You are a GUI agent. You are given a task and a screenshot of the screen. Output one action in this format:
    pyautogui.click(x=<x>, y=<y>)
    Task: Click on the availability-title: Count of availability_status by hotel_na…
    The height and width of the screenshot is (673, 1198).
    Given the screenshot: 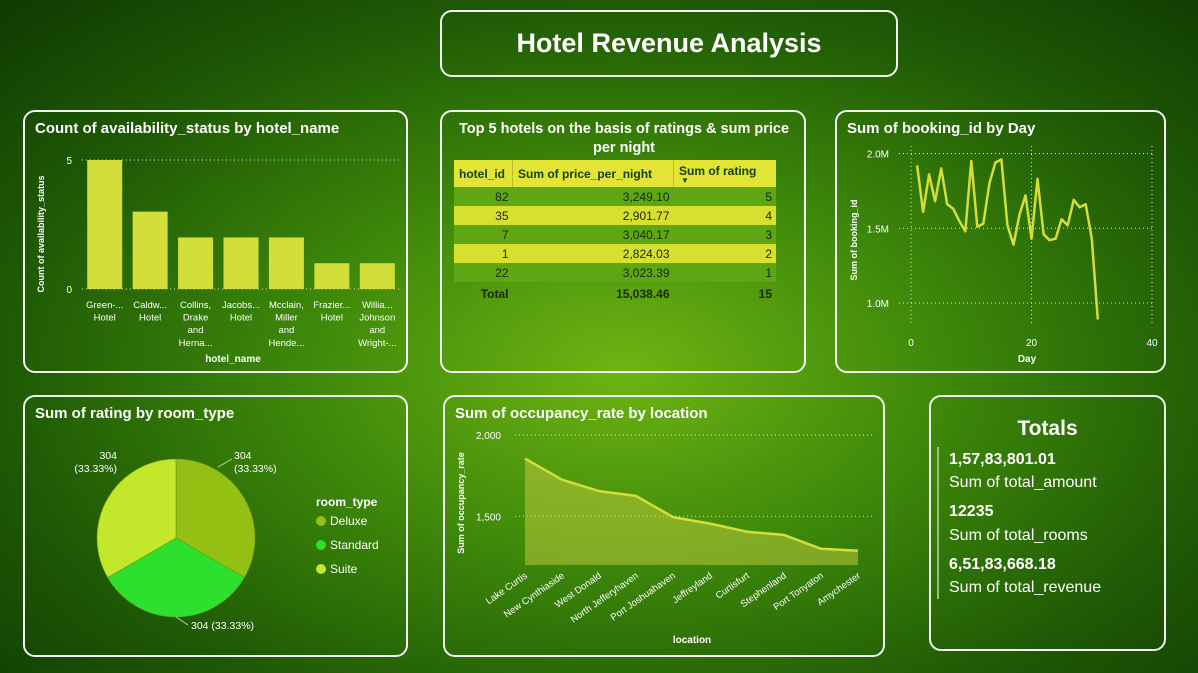 What is the action you would take?
    pyautogui.click(x=187, y=128)
    